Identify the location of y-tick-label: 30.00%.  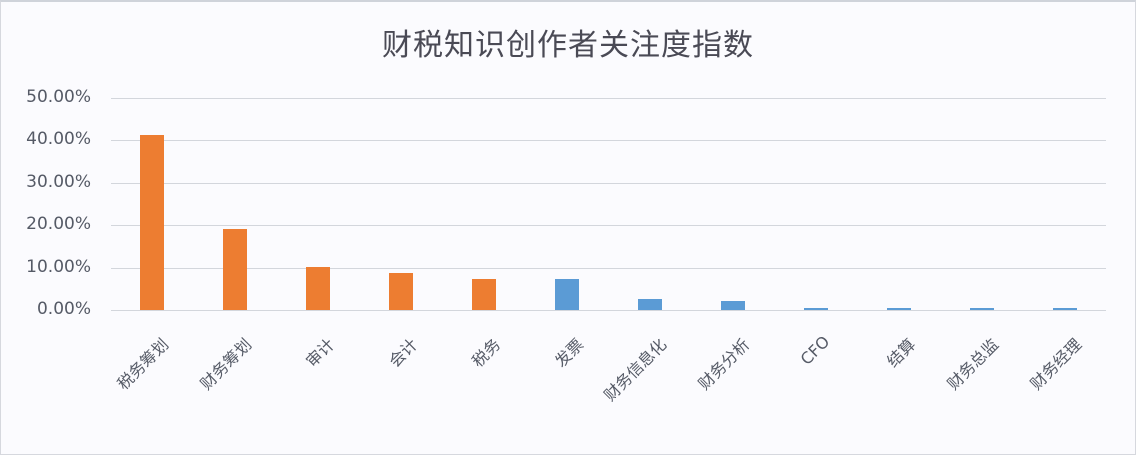
(58, 181).